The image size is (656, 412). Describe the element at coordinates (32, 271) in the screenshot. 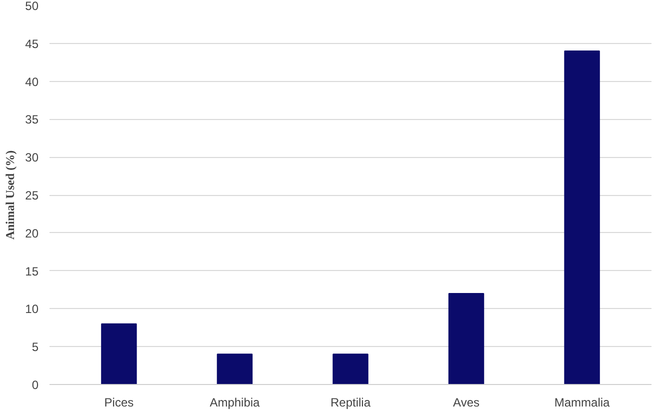

I see `y-tick-label: 15` at that location.